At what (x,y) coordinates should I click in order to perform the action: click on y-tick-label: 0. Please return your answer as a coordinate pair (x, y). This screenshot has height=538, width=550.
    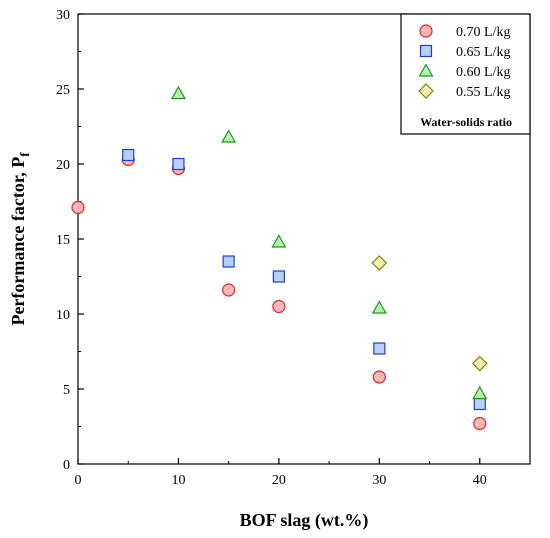
    Looking at the image, I should click on (66, 465).